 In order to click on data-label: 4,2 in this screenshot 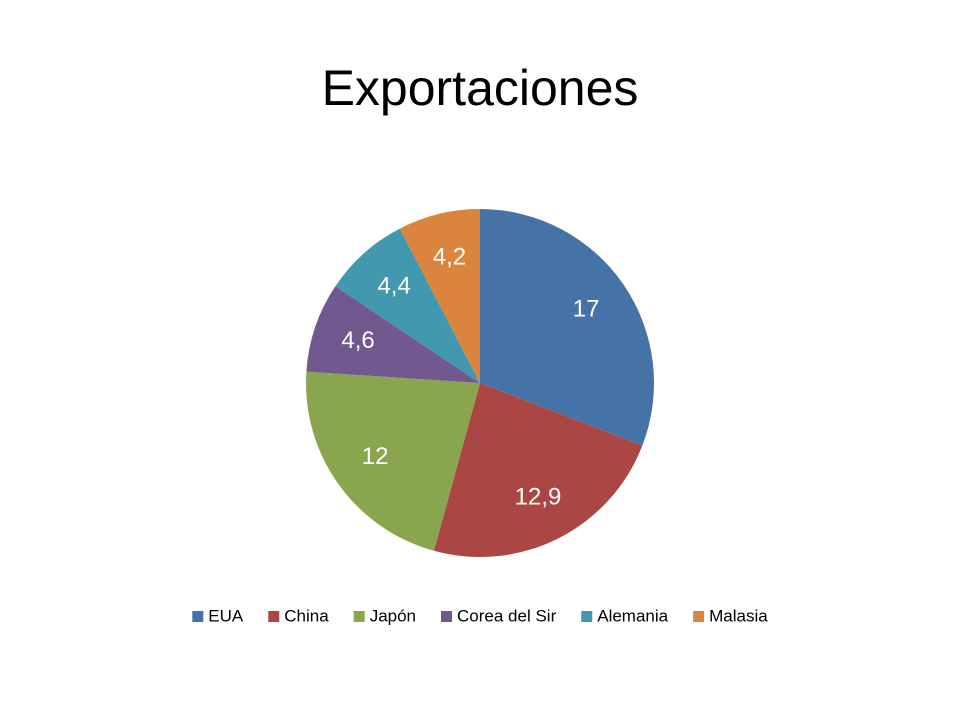, I will do `click(449, 256)`.